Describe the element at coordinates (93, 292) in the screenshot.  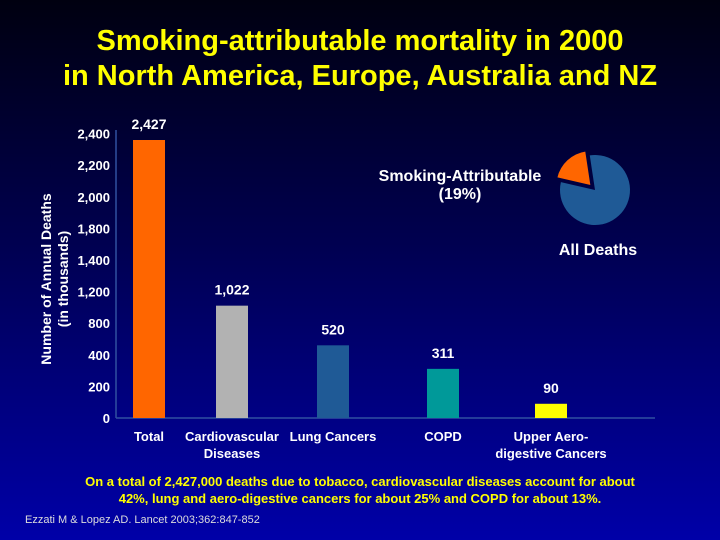
I see `y-tick-label: 1,200` at that location.